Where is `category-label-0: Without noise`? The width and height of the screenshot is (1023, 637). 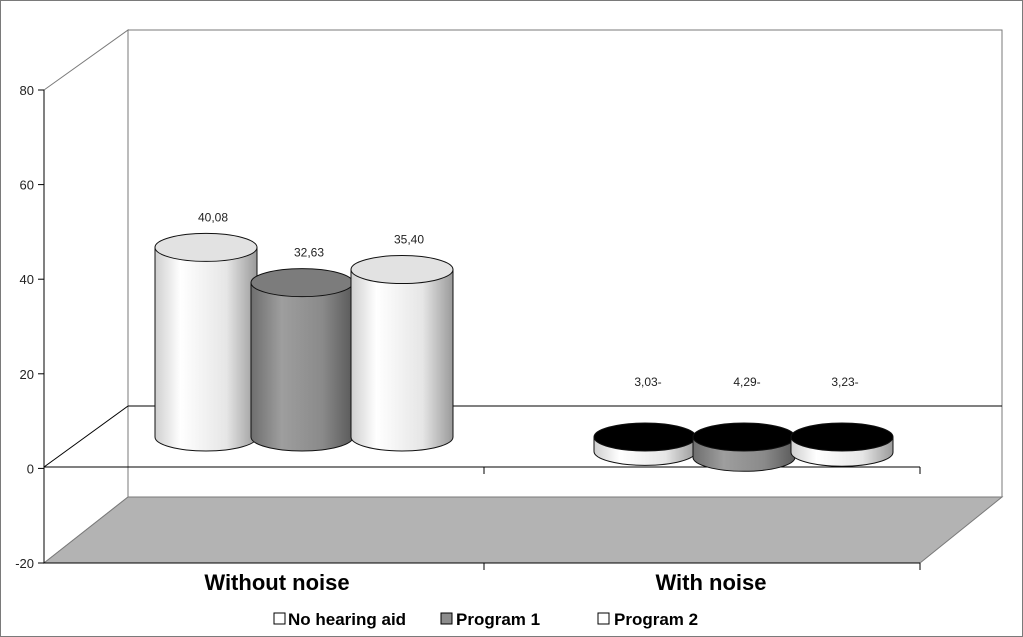
category-label-0: Without noise is located at coordinates (276, 582).